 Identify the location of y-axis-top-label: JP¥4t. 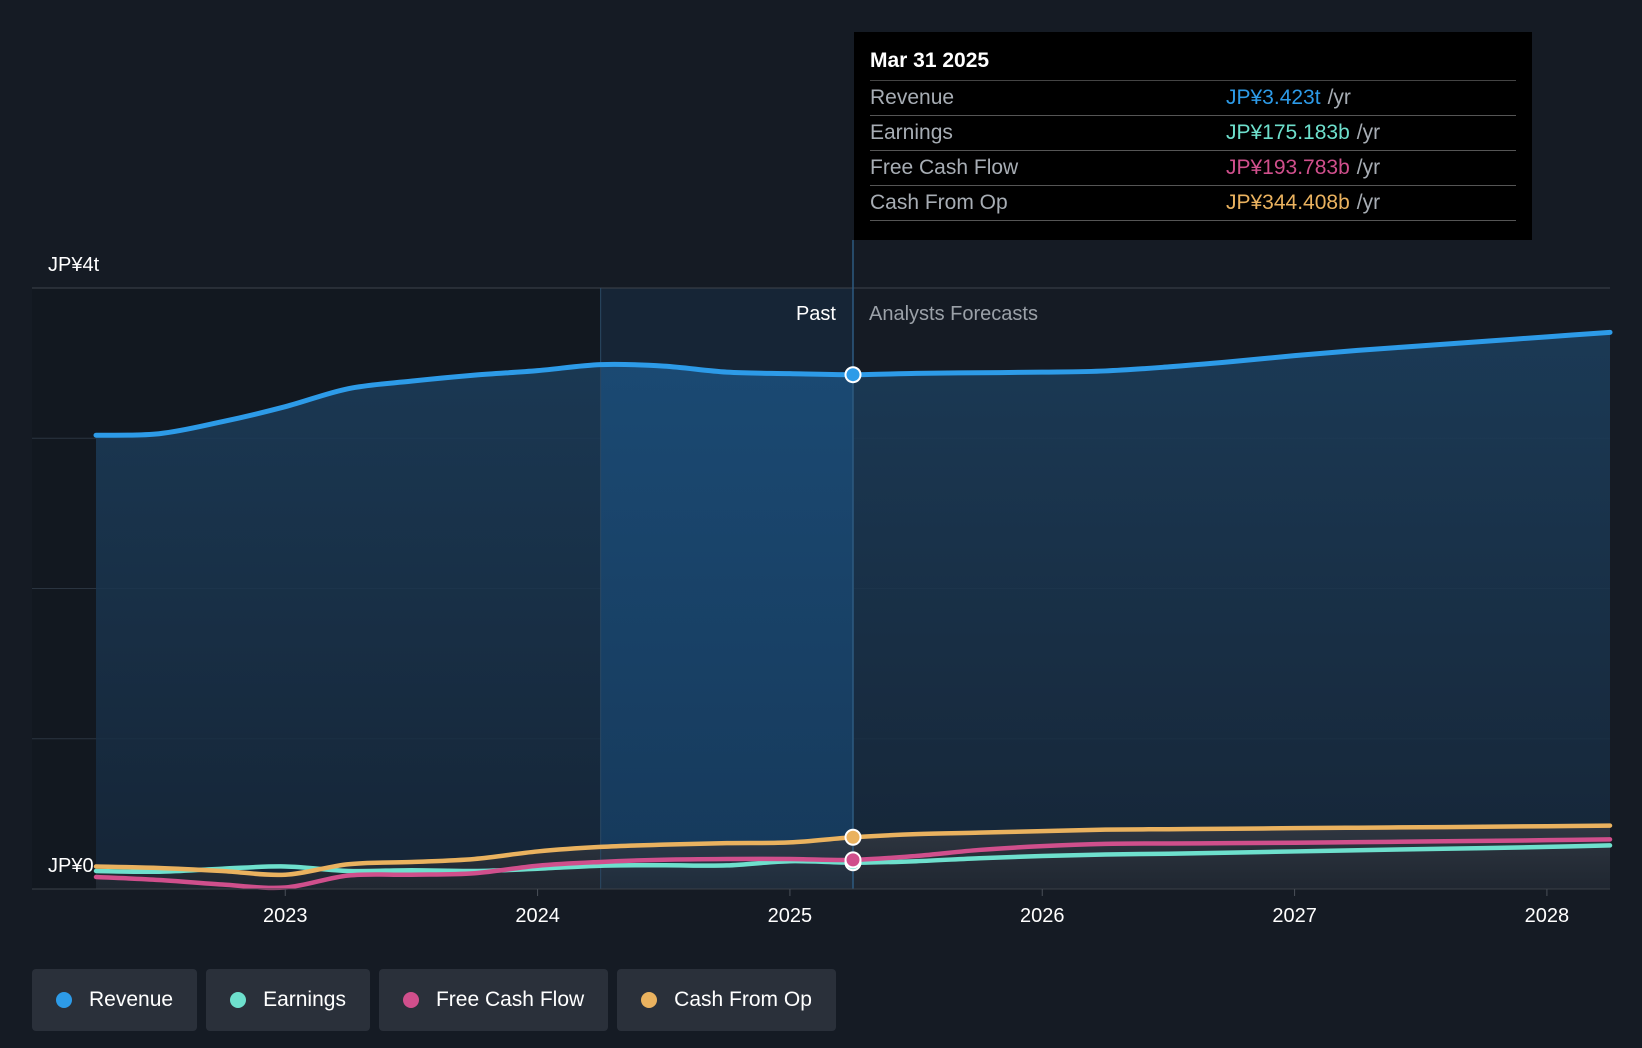
(74, 265).